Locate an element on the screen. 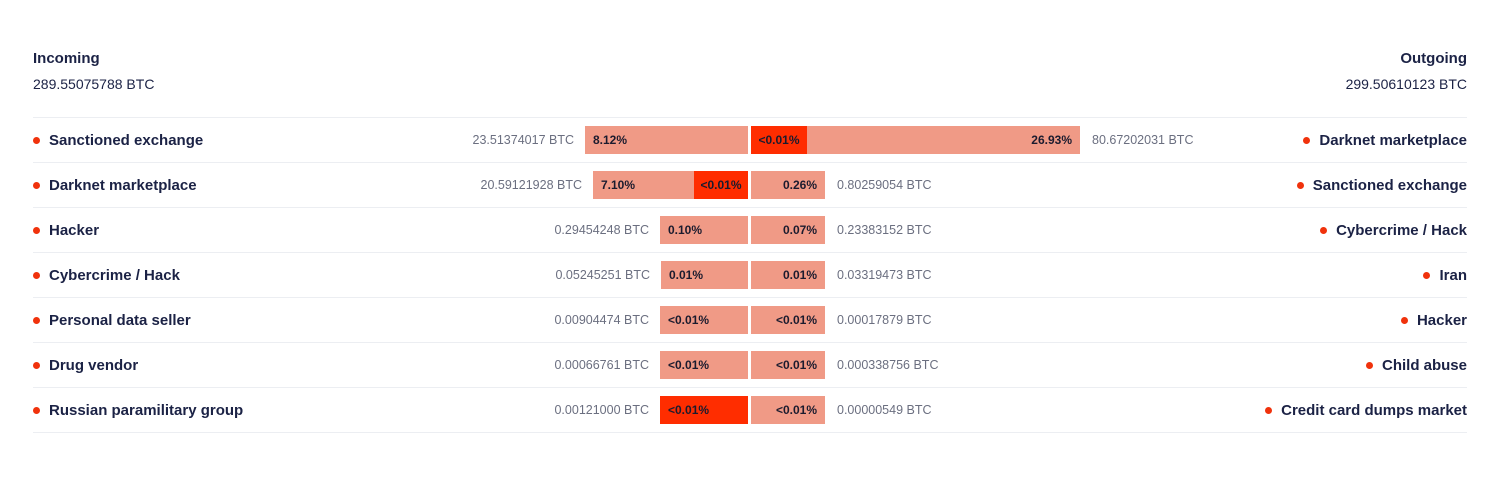 The image size is (1500, 481). incoming-amount: 20.59121928 BTC is located at coordinates (531, 185).